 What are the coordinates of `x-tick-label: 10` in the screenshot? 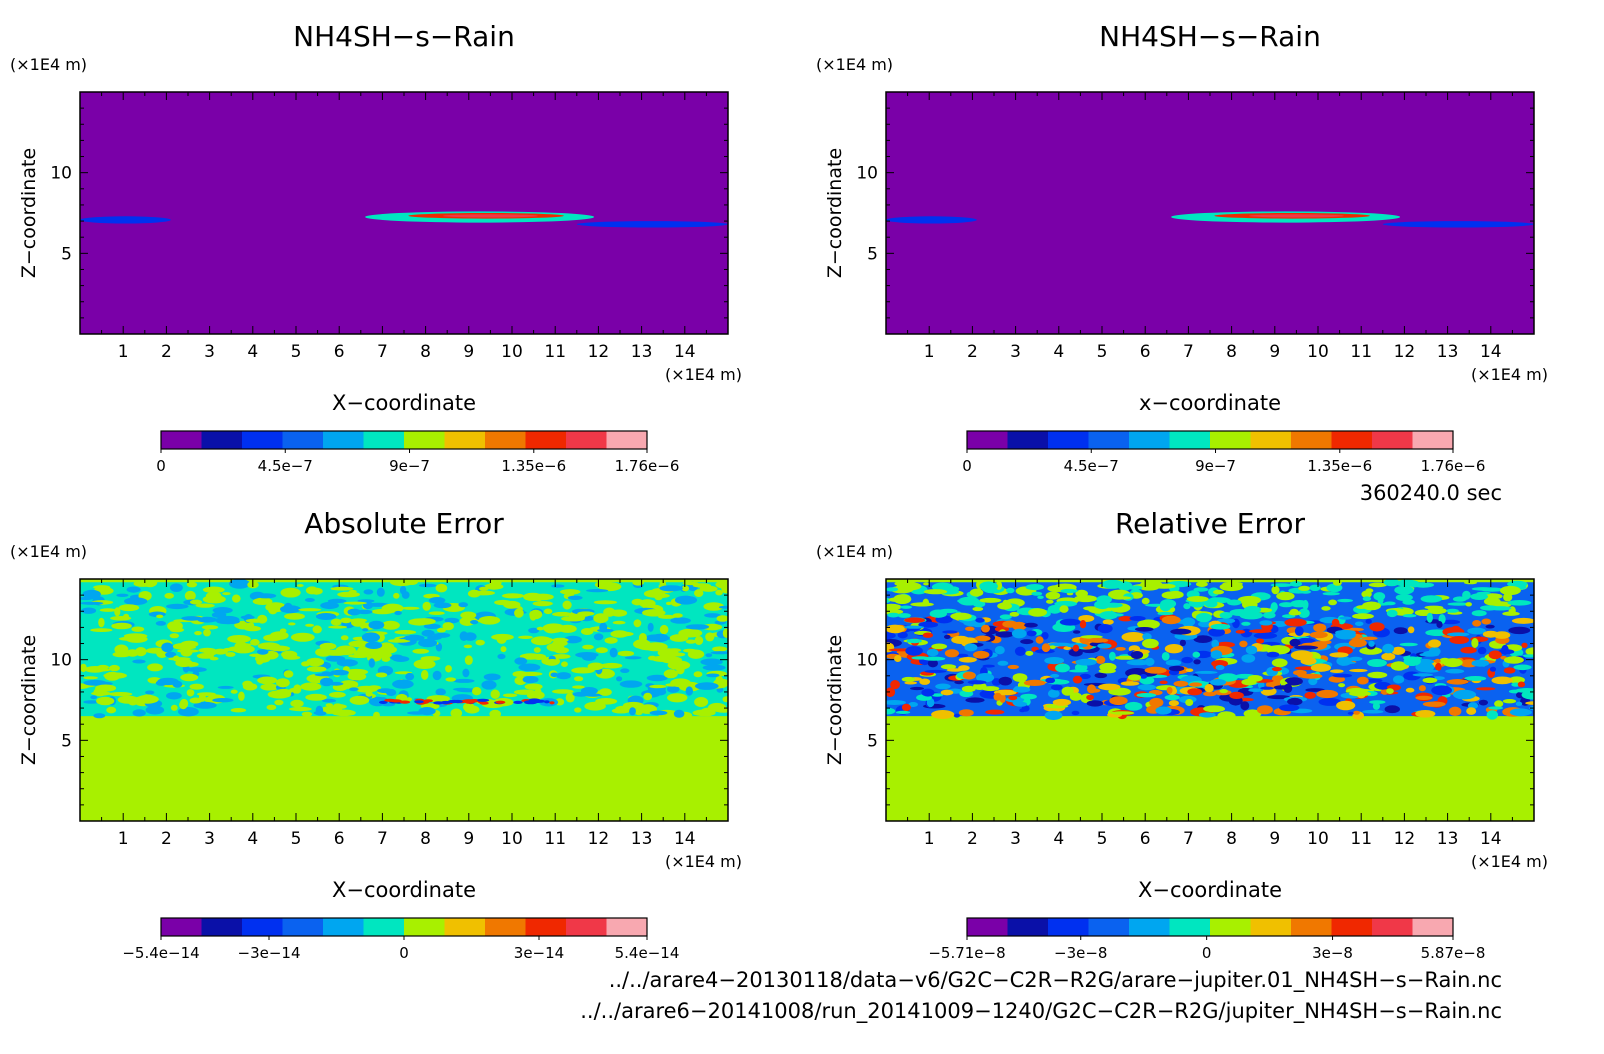 It's located at (1318, 352).